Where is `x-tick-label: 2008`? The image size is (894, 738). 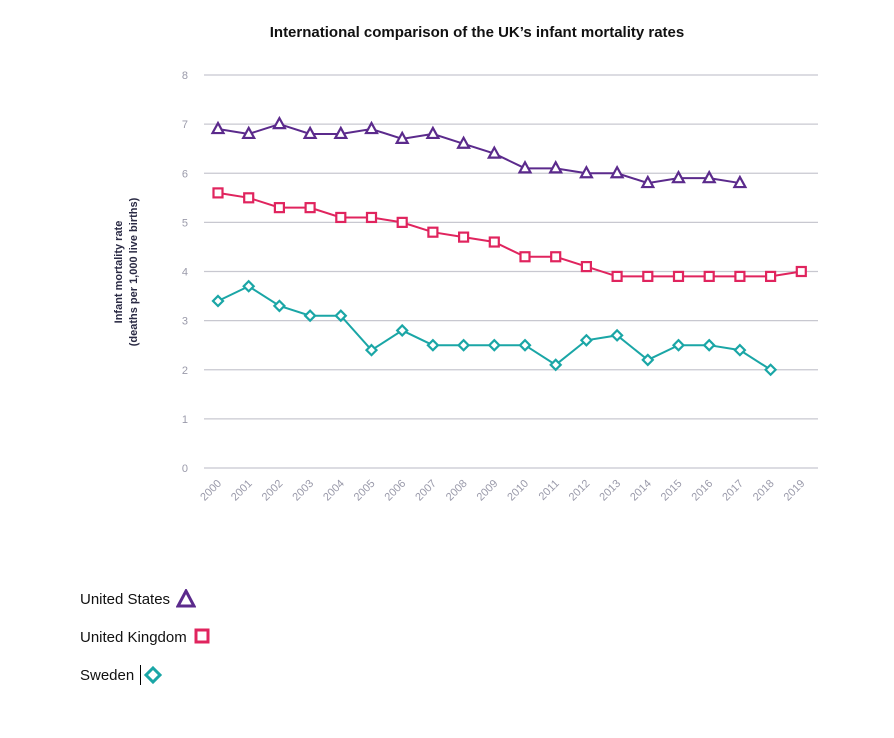
x-tick-label: 2008 is located at coordinates (457, 491).